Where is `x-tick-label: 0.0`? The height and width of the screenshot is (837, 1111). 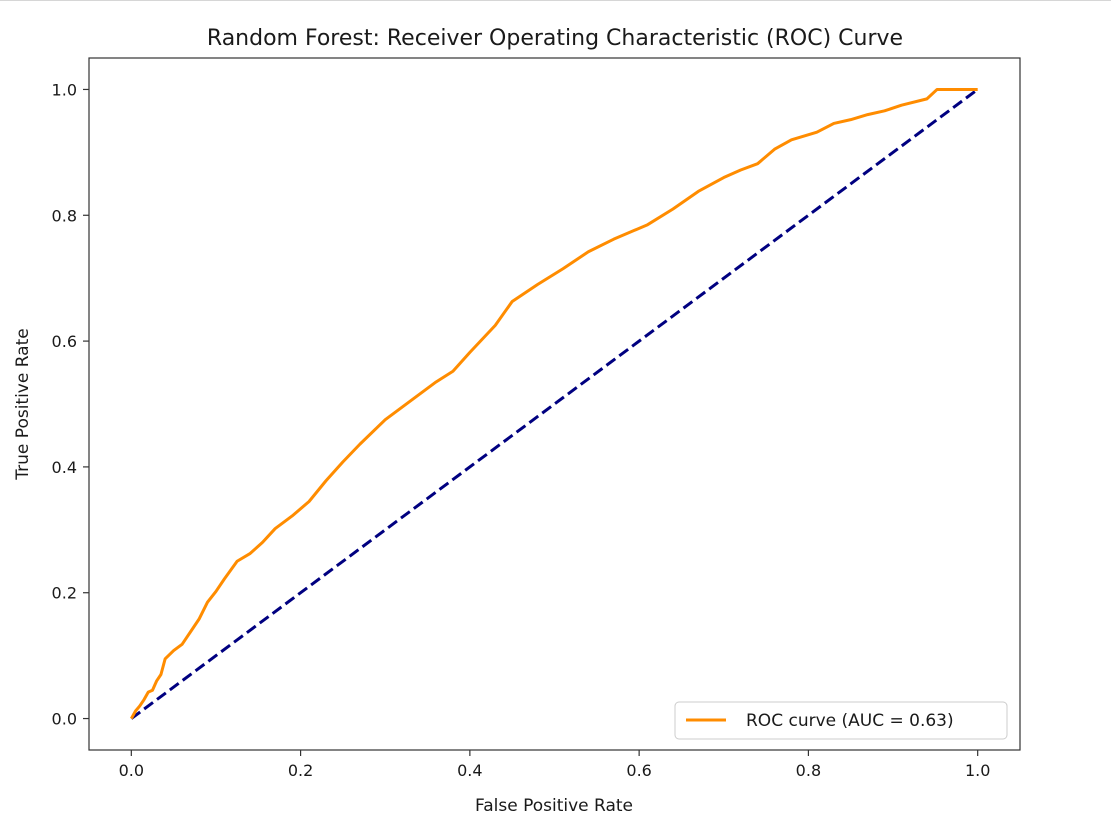
x-tick-label: 0.0 is located at coordinates (131, 770).